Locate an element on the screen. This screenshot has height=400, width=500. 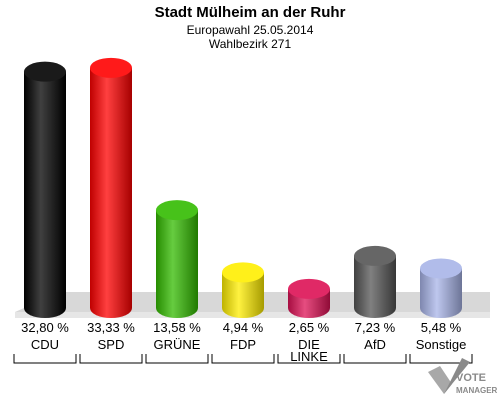
category-separator-group is located at coordinates (243, 359).